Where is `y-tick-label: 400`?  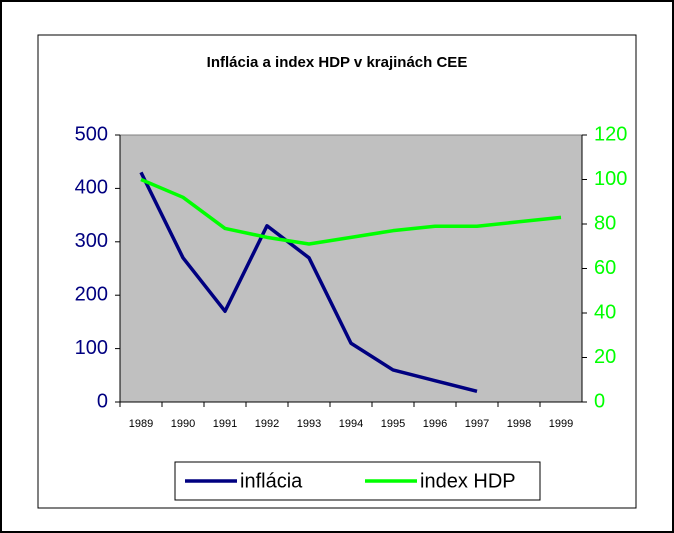 y-tick-label: 400 is located at coordinates (91, 188).